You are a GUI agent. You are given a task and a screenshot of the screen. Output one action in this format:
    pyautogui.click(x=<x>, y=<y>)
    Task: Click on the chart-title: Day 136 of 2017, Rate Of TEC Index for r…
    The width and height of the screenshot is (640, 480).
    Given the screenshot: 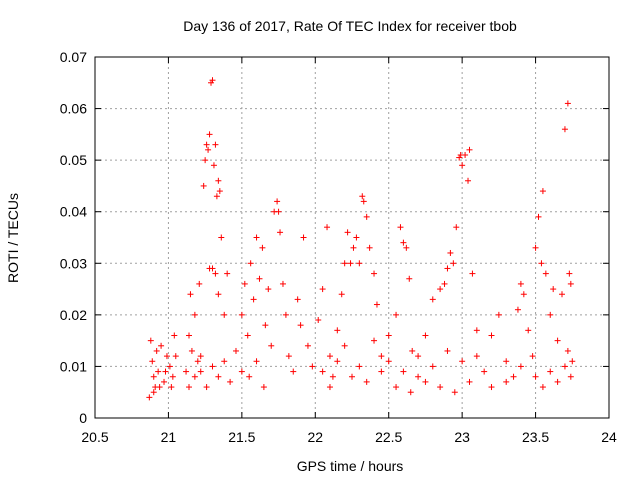 What is the action you would take?
    pyautogui.click(x=350, y=26)
    